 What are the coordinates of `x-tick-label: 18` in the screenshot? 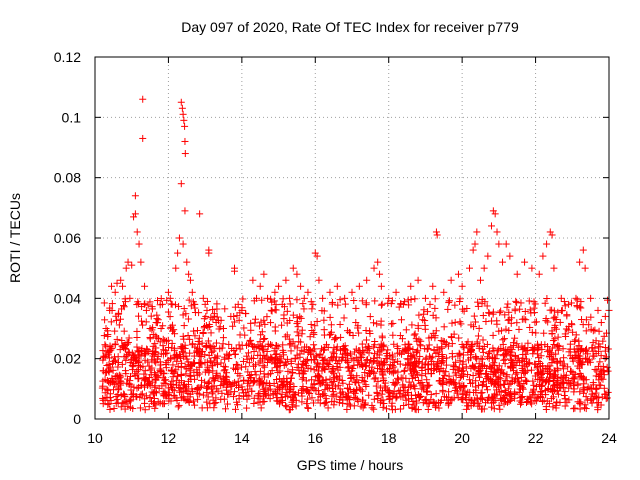 It's located at (389, 438).